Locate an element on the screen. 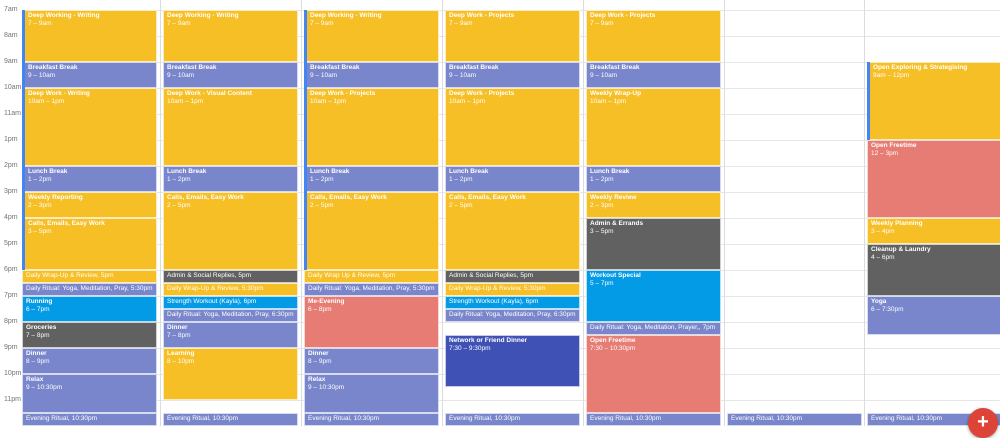  event-time: 8 – 9pm is located at coordinates (38, 361).